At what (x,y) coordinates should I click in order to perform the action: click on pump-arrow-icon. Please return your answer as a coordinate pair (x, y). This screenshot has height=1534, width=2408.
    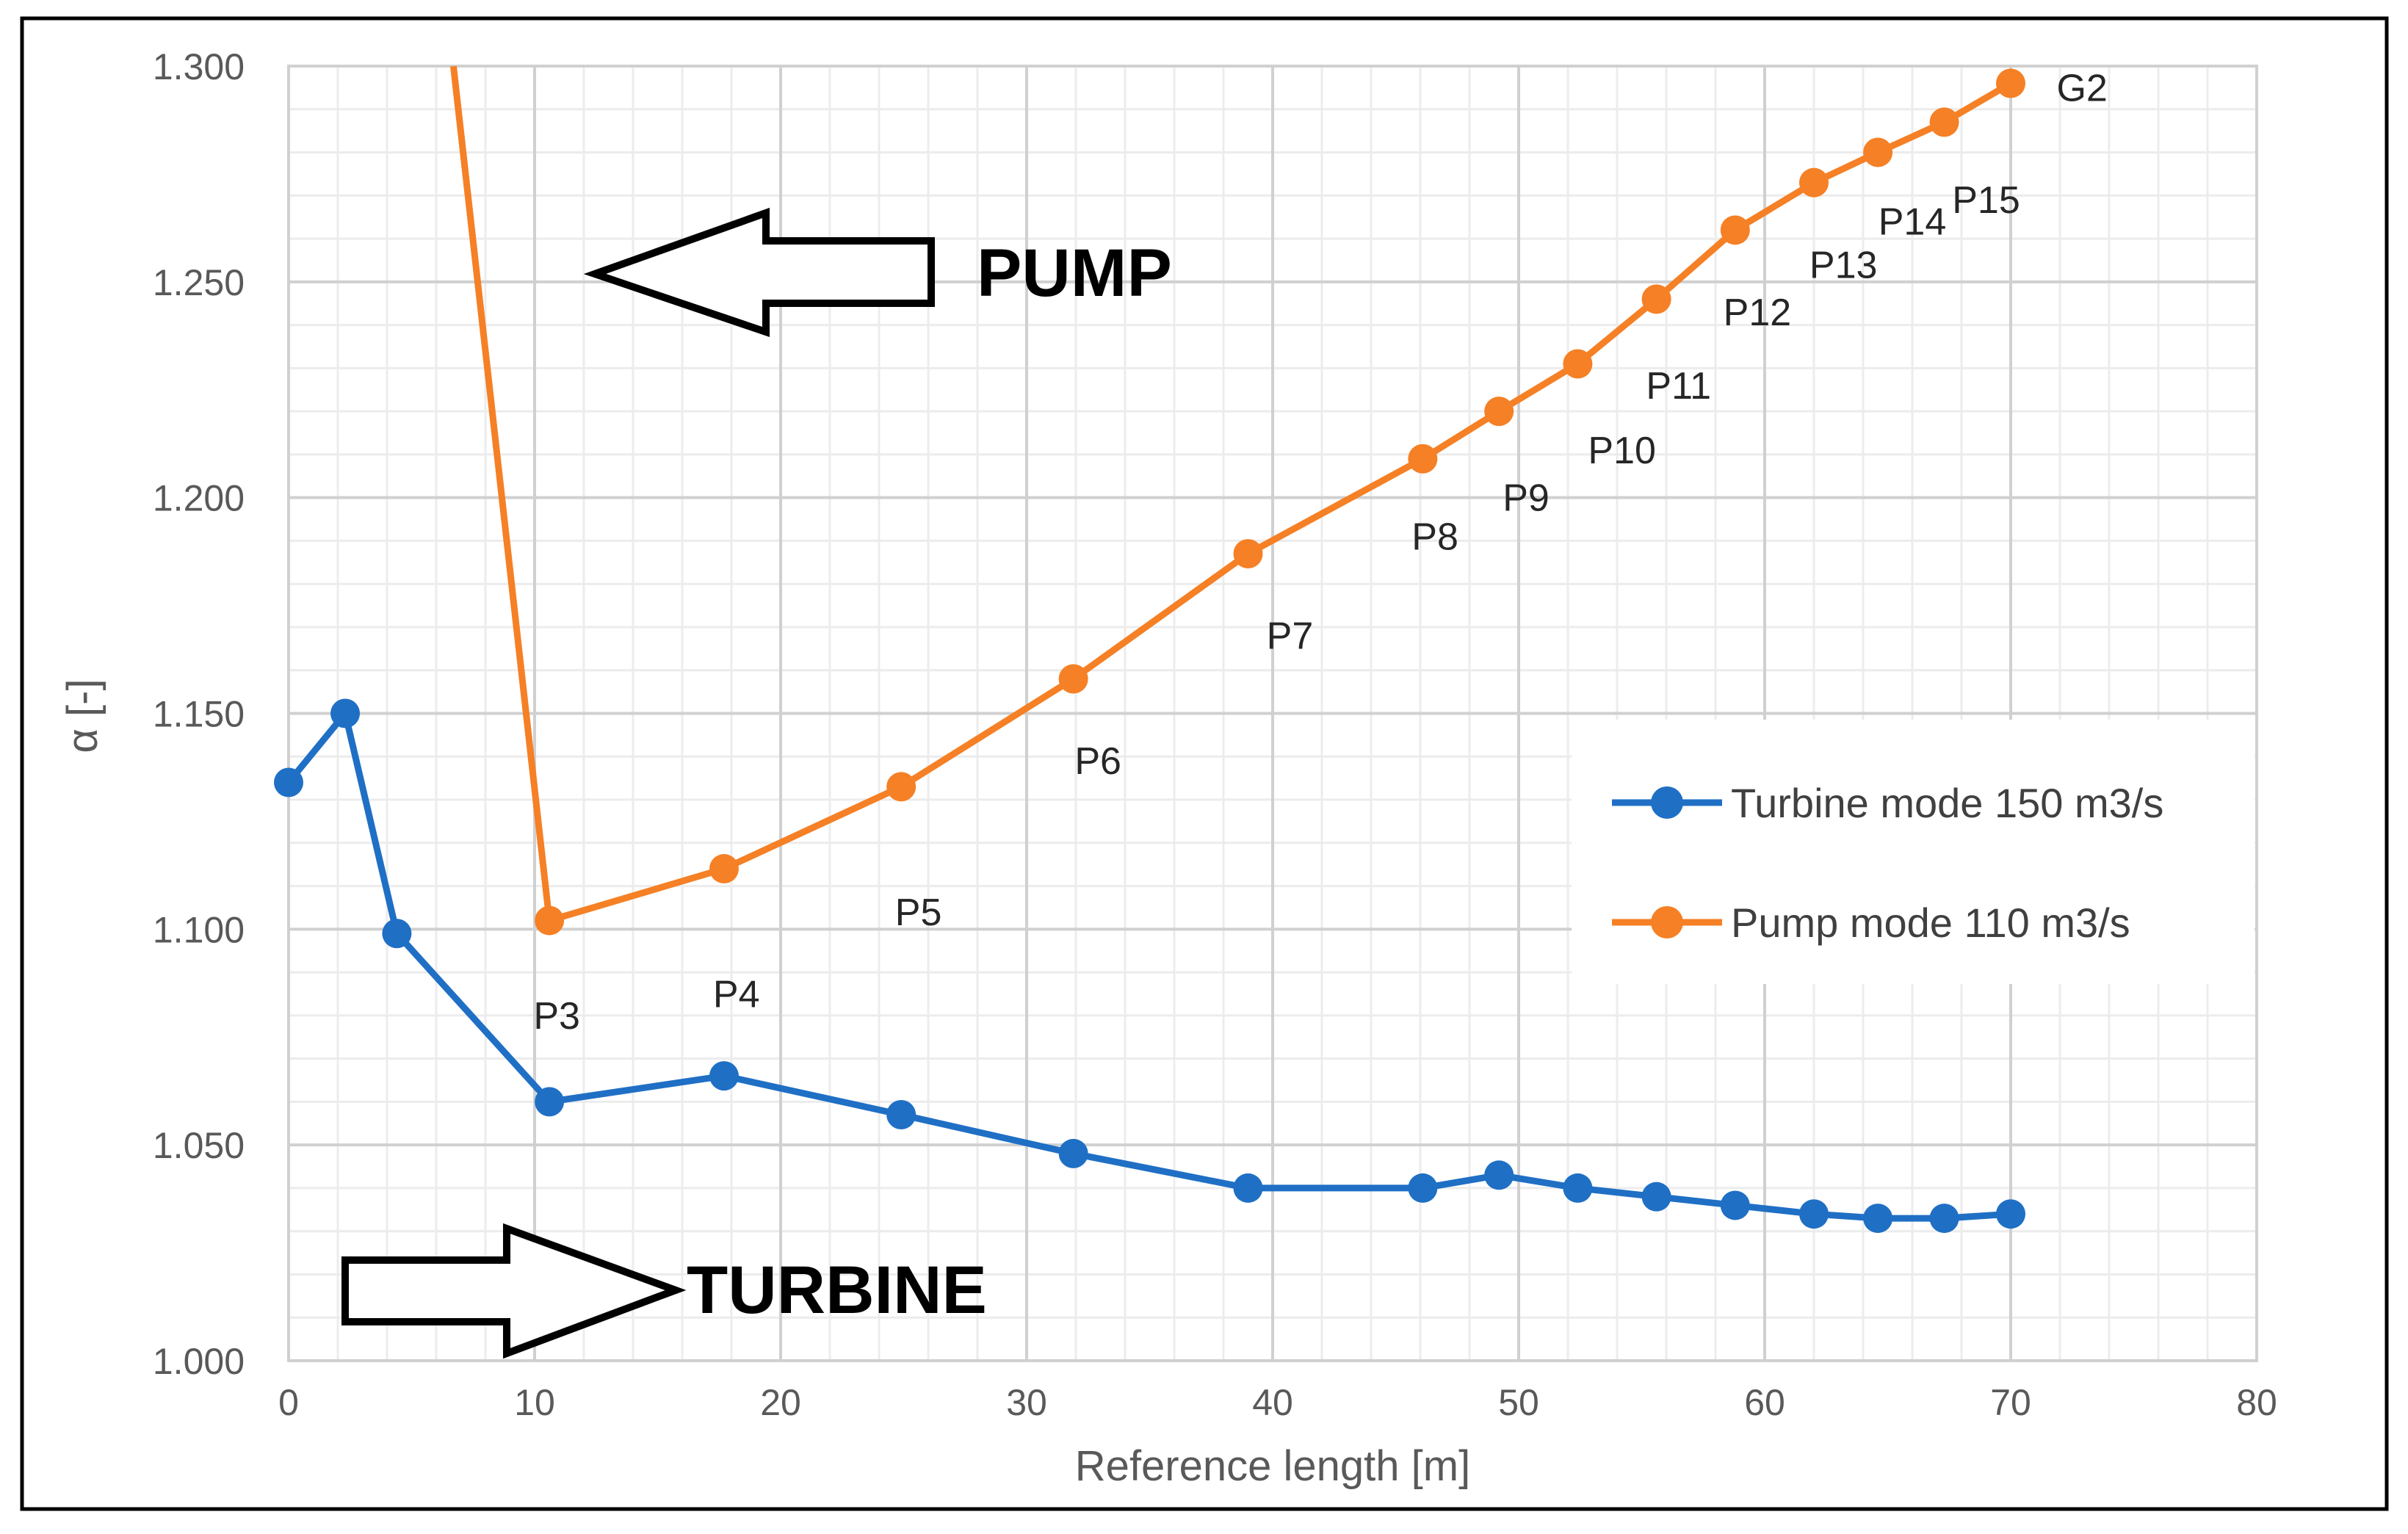
    Looking at the image, I should click on (759, 272).